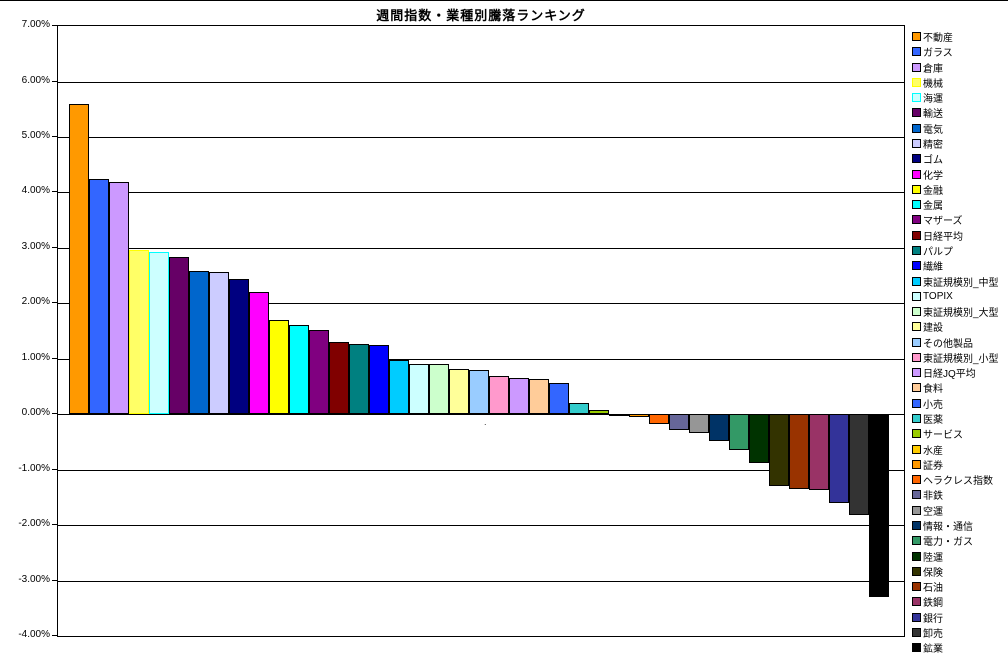  I want to click on chart-title: 週間指数・業種別騰落ランキング, so click(481, 15).